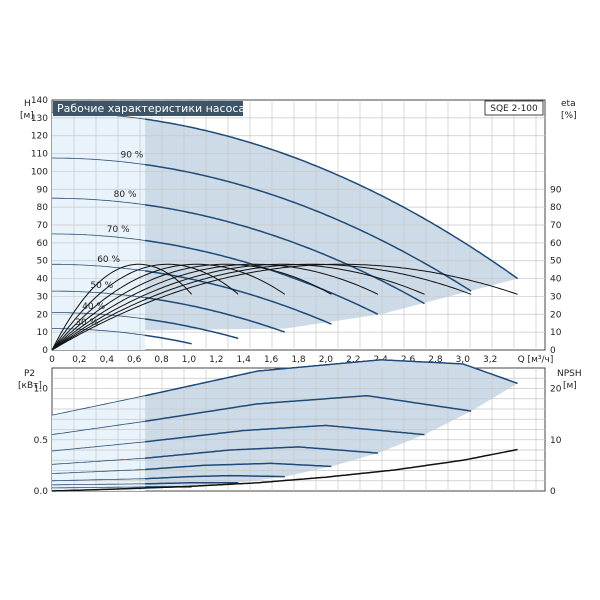  I want to click on npsh-curve, so click(284, 470).